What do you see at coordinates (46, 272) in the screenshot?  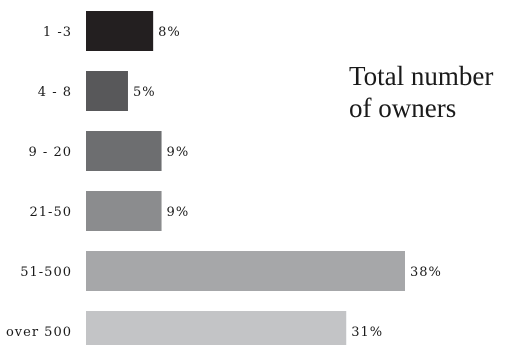 I see `category-label: 51-500` at bounding box center [46, 272].